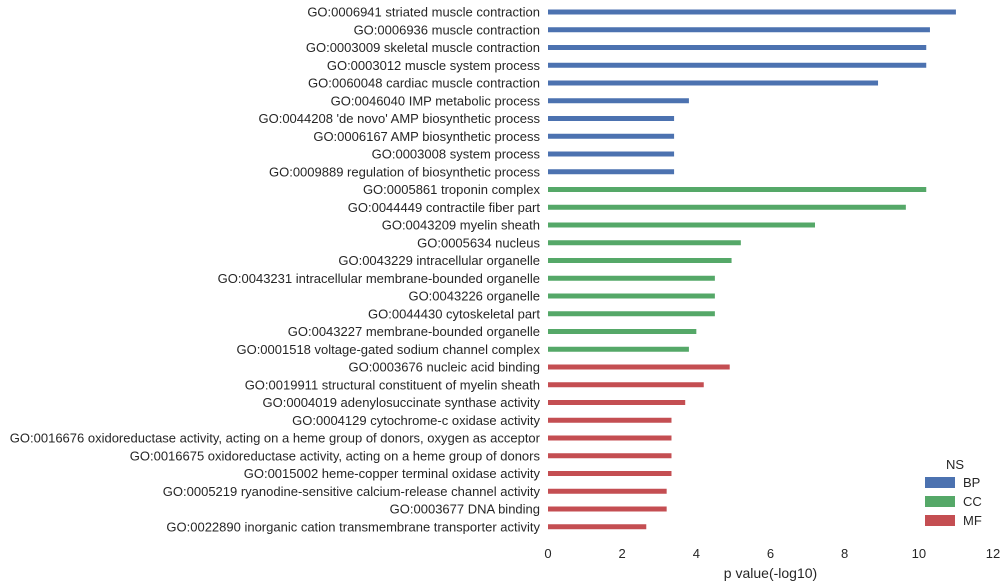 This screenshot has height=587, width=1008. Describe the element at coordinates (444, 207) in the screenshot. I see `category-label: GO:0044449 contractile fiber part` at that location.